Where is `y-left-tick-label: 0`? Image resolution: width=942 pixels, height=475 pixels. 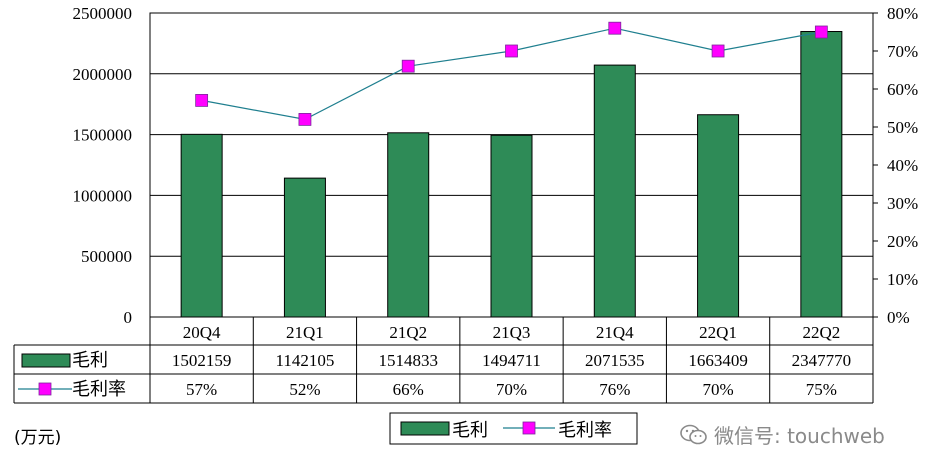
y-left-tick-label: 0 is located at coordinates (128, 317).